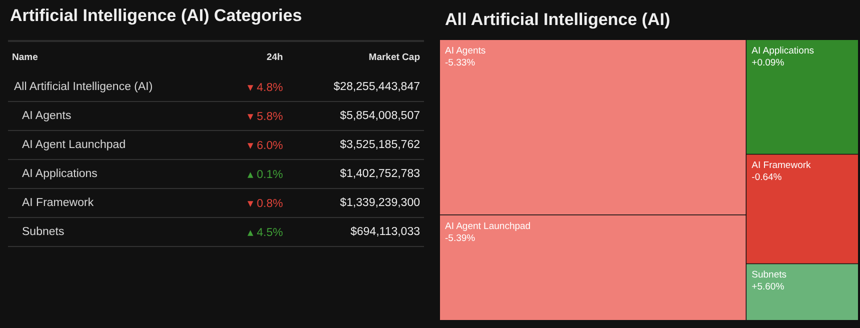  Describe the element at coordinates (265, 204) in the screenshot. I see `data-label: ▾ 0.8%` at that location.